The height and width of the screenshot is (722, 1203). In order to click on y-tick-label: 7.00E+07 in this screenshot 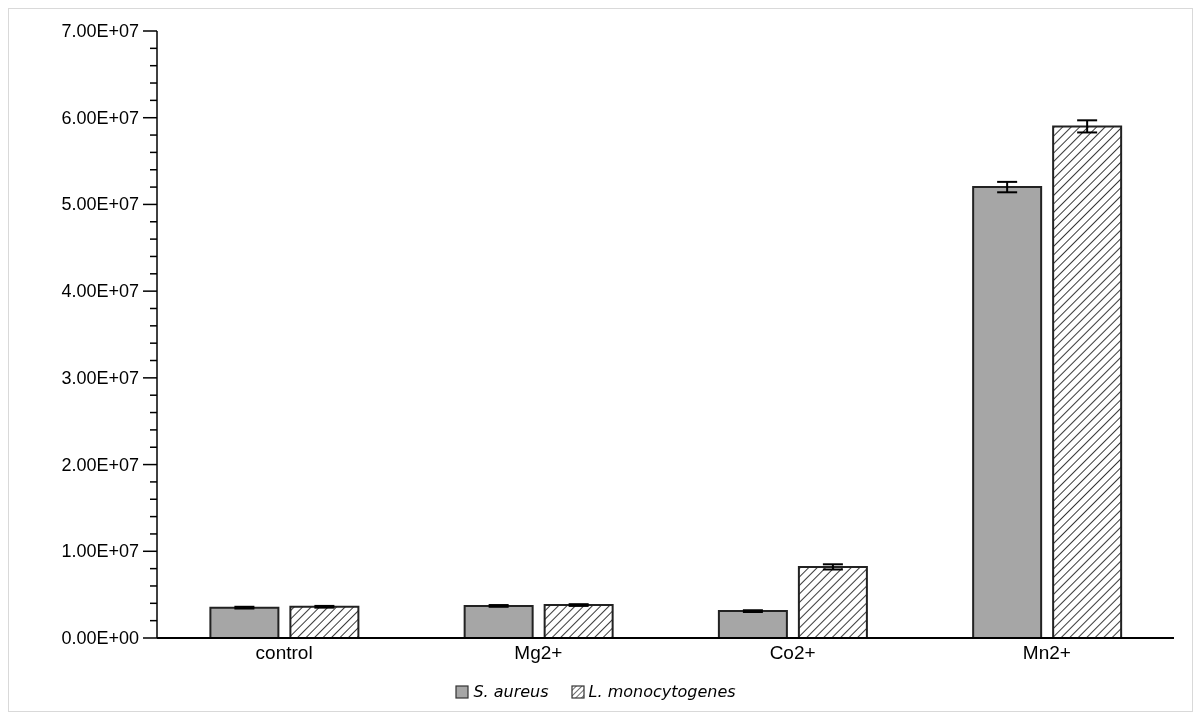, I will do `click(100, 31)`.